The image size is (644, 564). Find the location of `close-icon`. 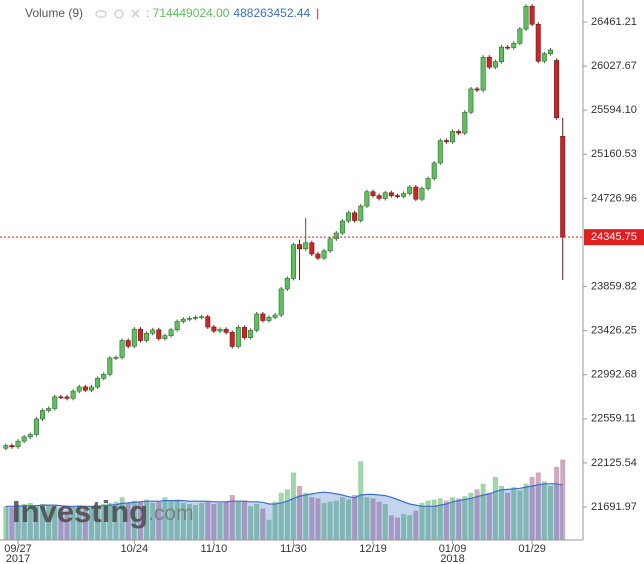

close-icon is located at coordinates (135, 13).